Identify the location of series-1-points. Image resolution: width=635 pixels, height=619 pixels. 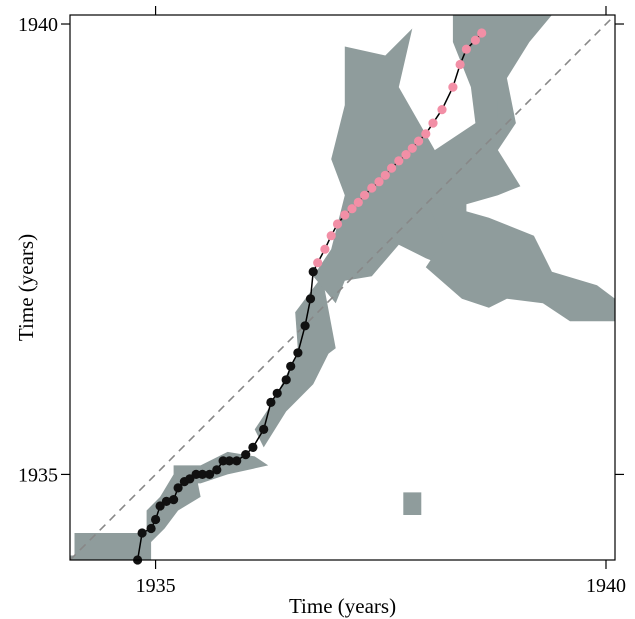
(225, 416).